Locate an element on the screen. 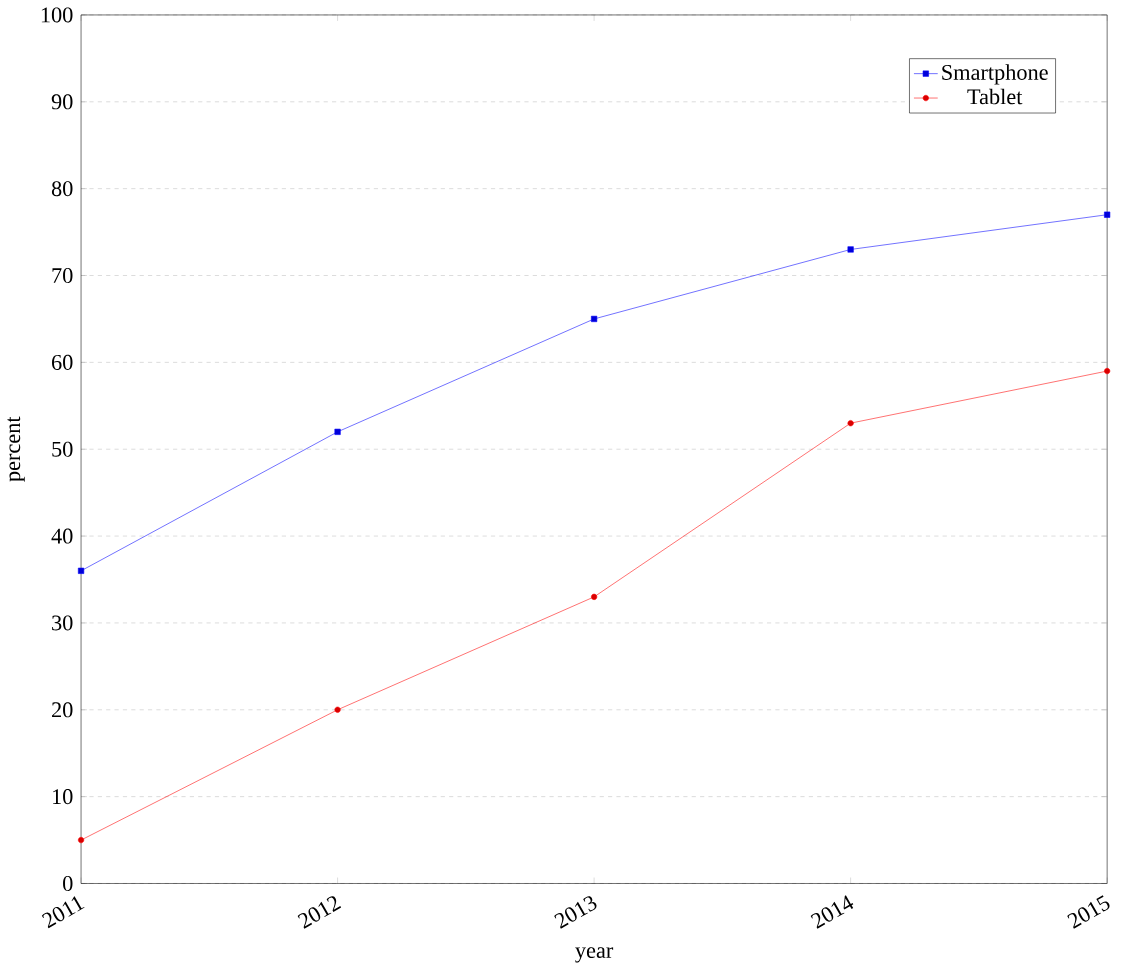 The width and height of the screenshot is (1122, 970). y-tick-label: 60 is located at coordinates (62, 362).